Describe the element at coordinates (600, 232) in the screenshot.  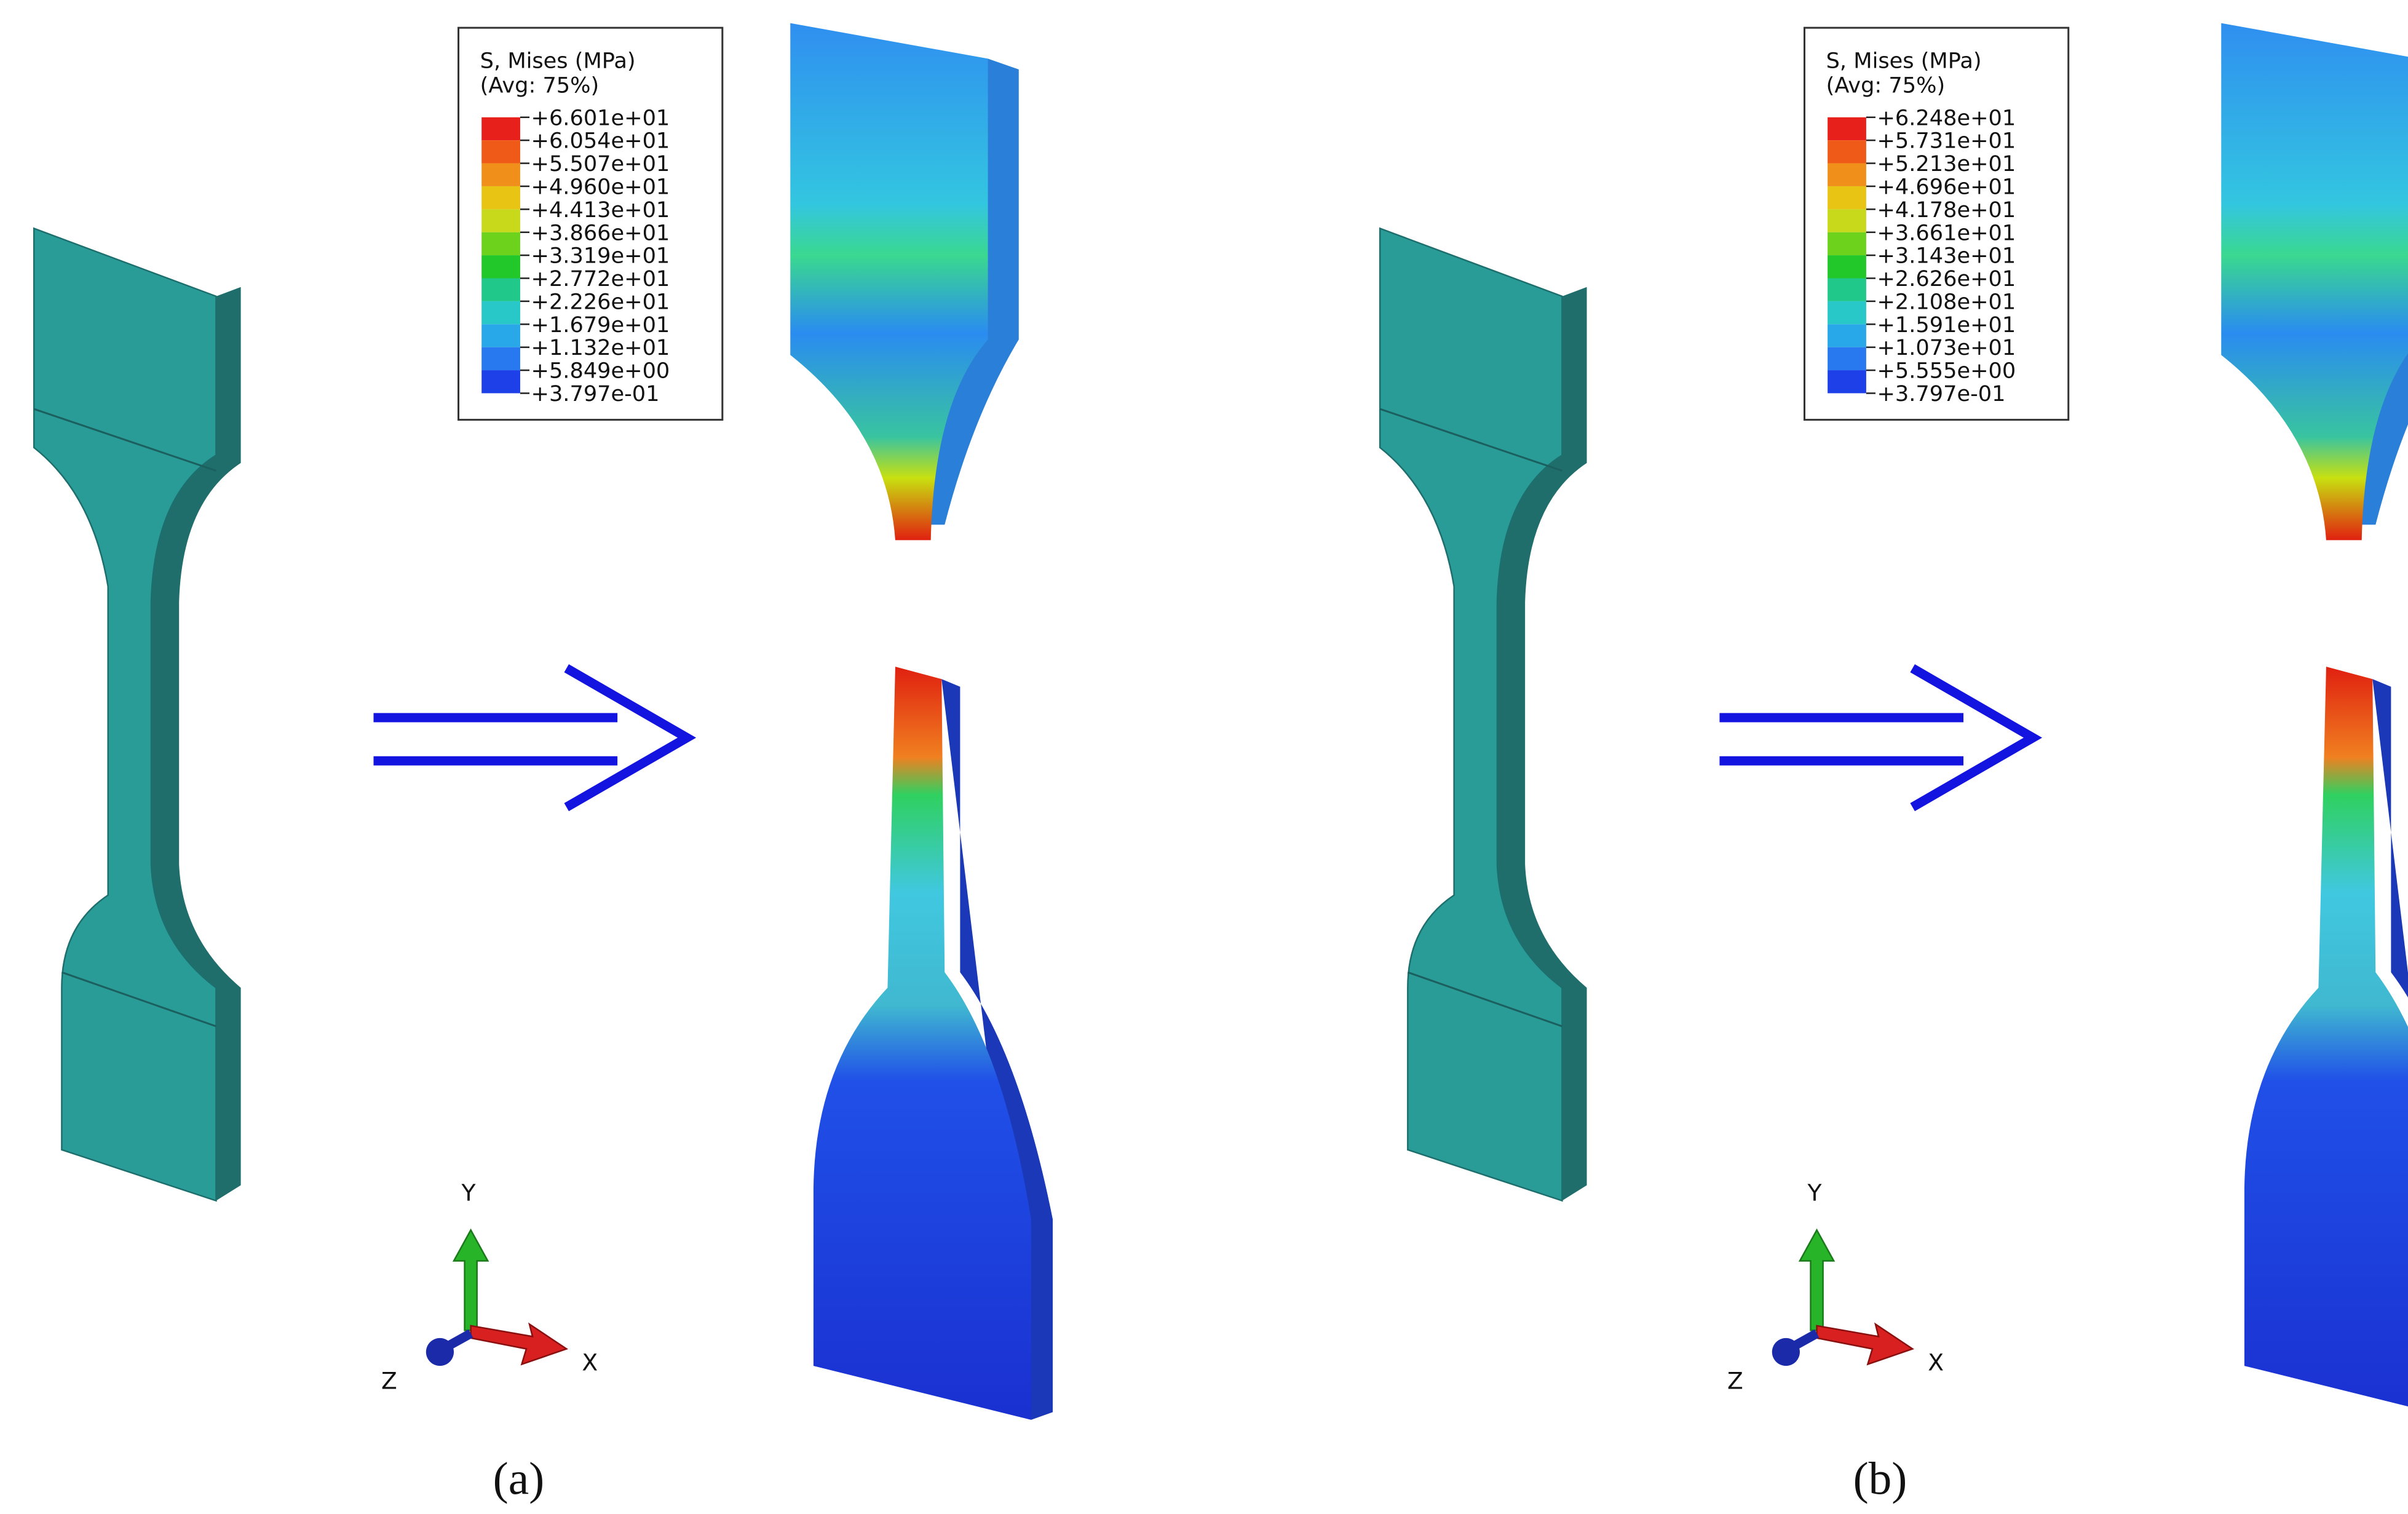
I see `legend-level: +3.866e+01` at that location.